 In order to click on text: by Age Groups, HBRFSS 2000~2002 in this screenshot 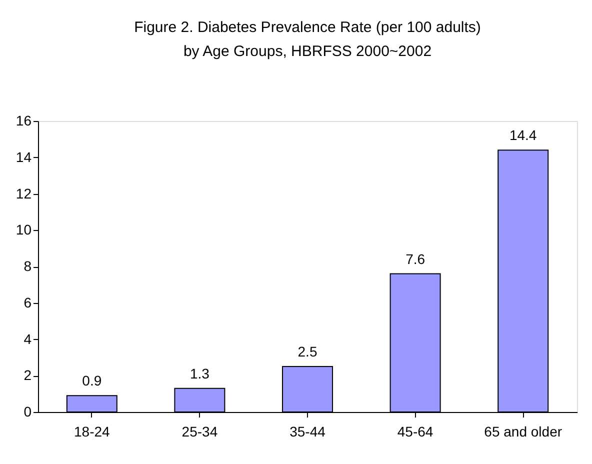, I will do `click(307, 51)`.